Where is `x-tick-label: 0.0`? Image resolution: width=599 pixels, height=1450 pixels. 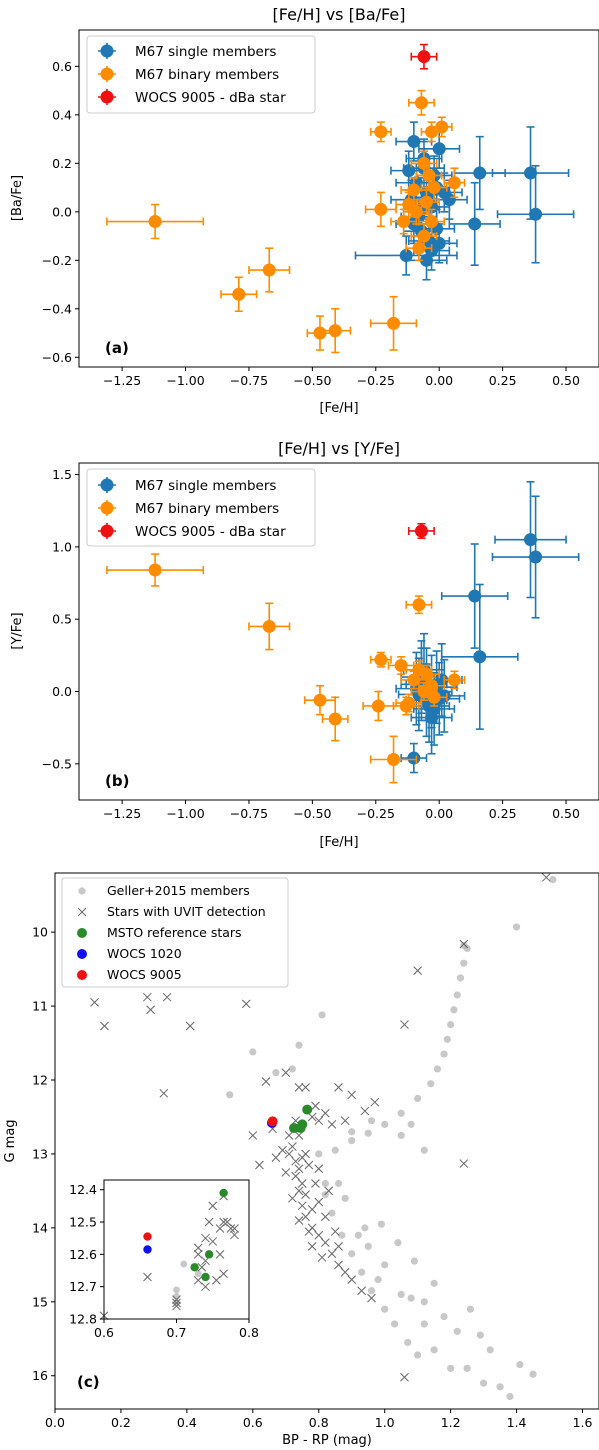 x-tick-label: 0.0 is located at coordinates (55, 1422).